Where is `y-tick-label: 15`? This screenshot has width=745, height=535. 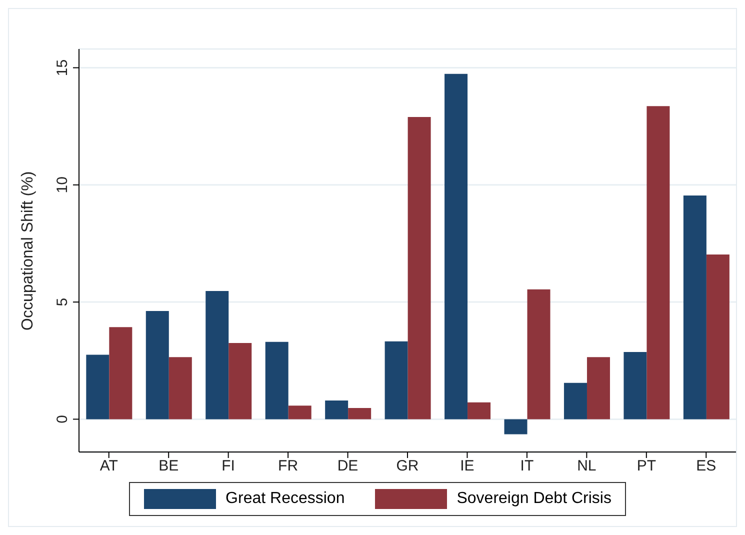 y-tick-label: 15 is located at coordinates (62, 67).